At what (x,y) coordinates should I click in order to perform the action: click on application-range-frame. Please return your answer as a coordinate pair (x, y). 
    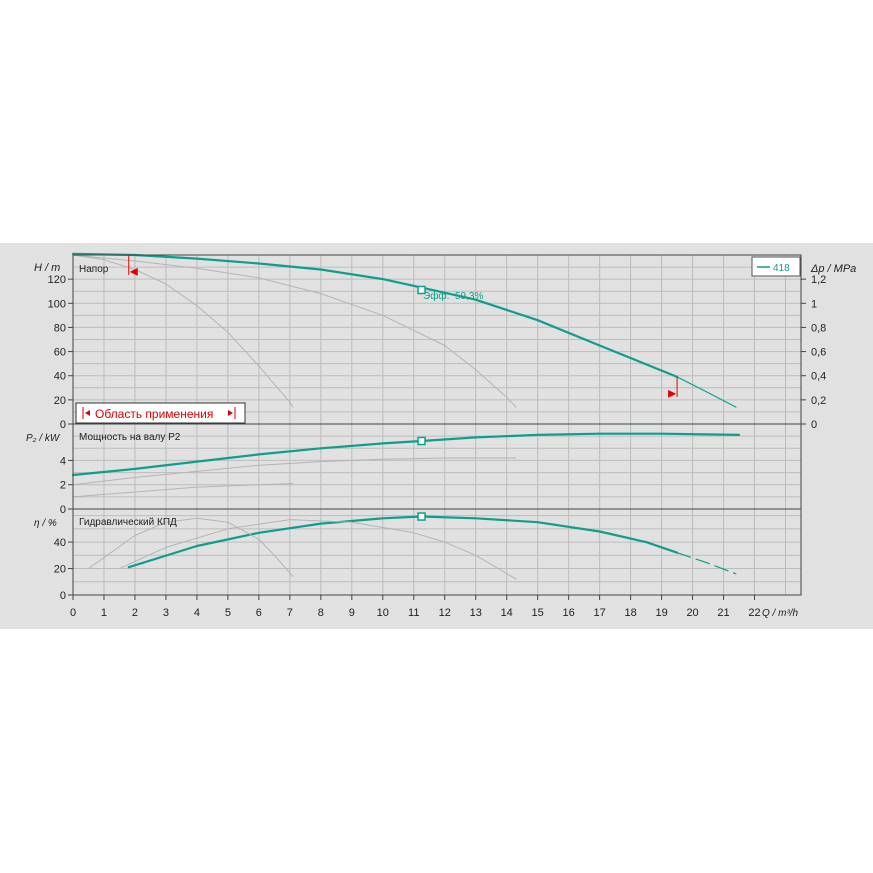
    Looking at the image, I should click on (160, 413).